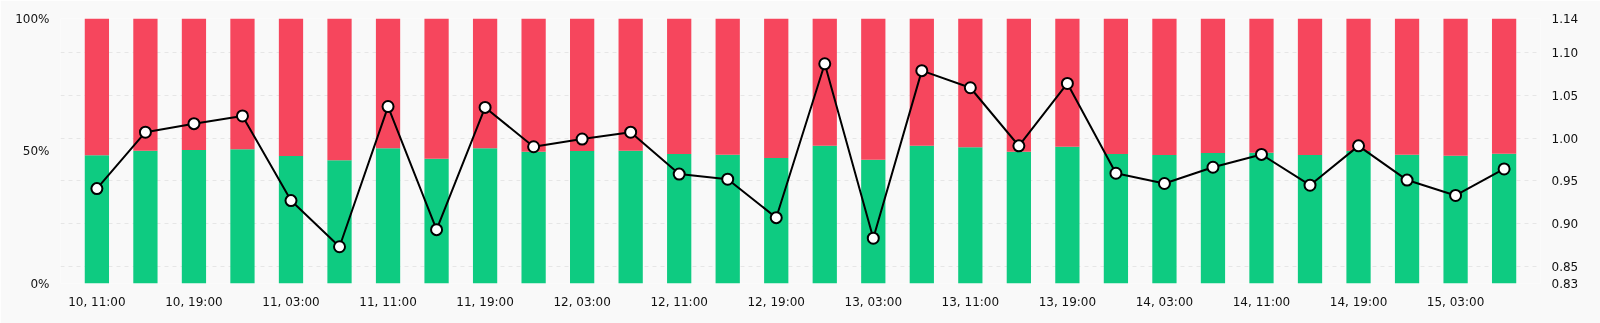  Describe the element at coordinates (1067, 301) in the screenshot. I see `x-tick-label: 13, 19:00` at that location.